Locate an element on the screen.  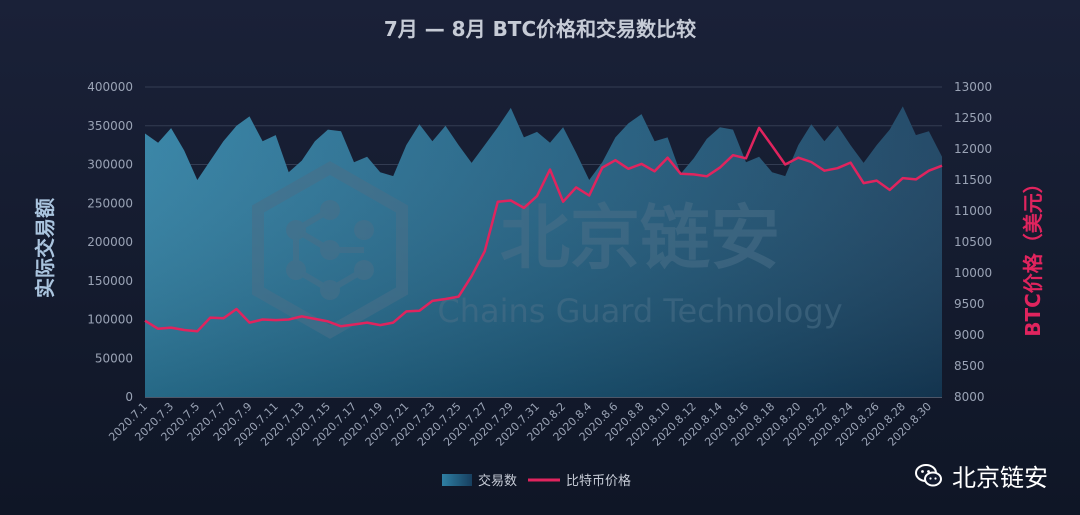
chart-title: 7月 — 8月 BTC价格和交易数比较 is located at coordinates (540, 29).